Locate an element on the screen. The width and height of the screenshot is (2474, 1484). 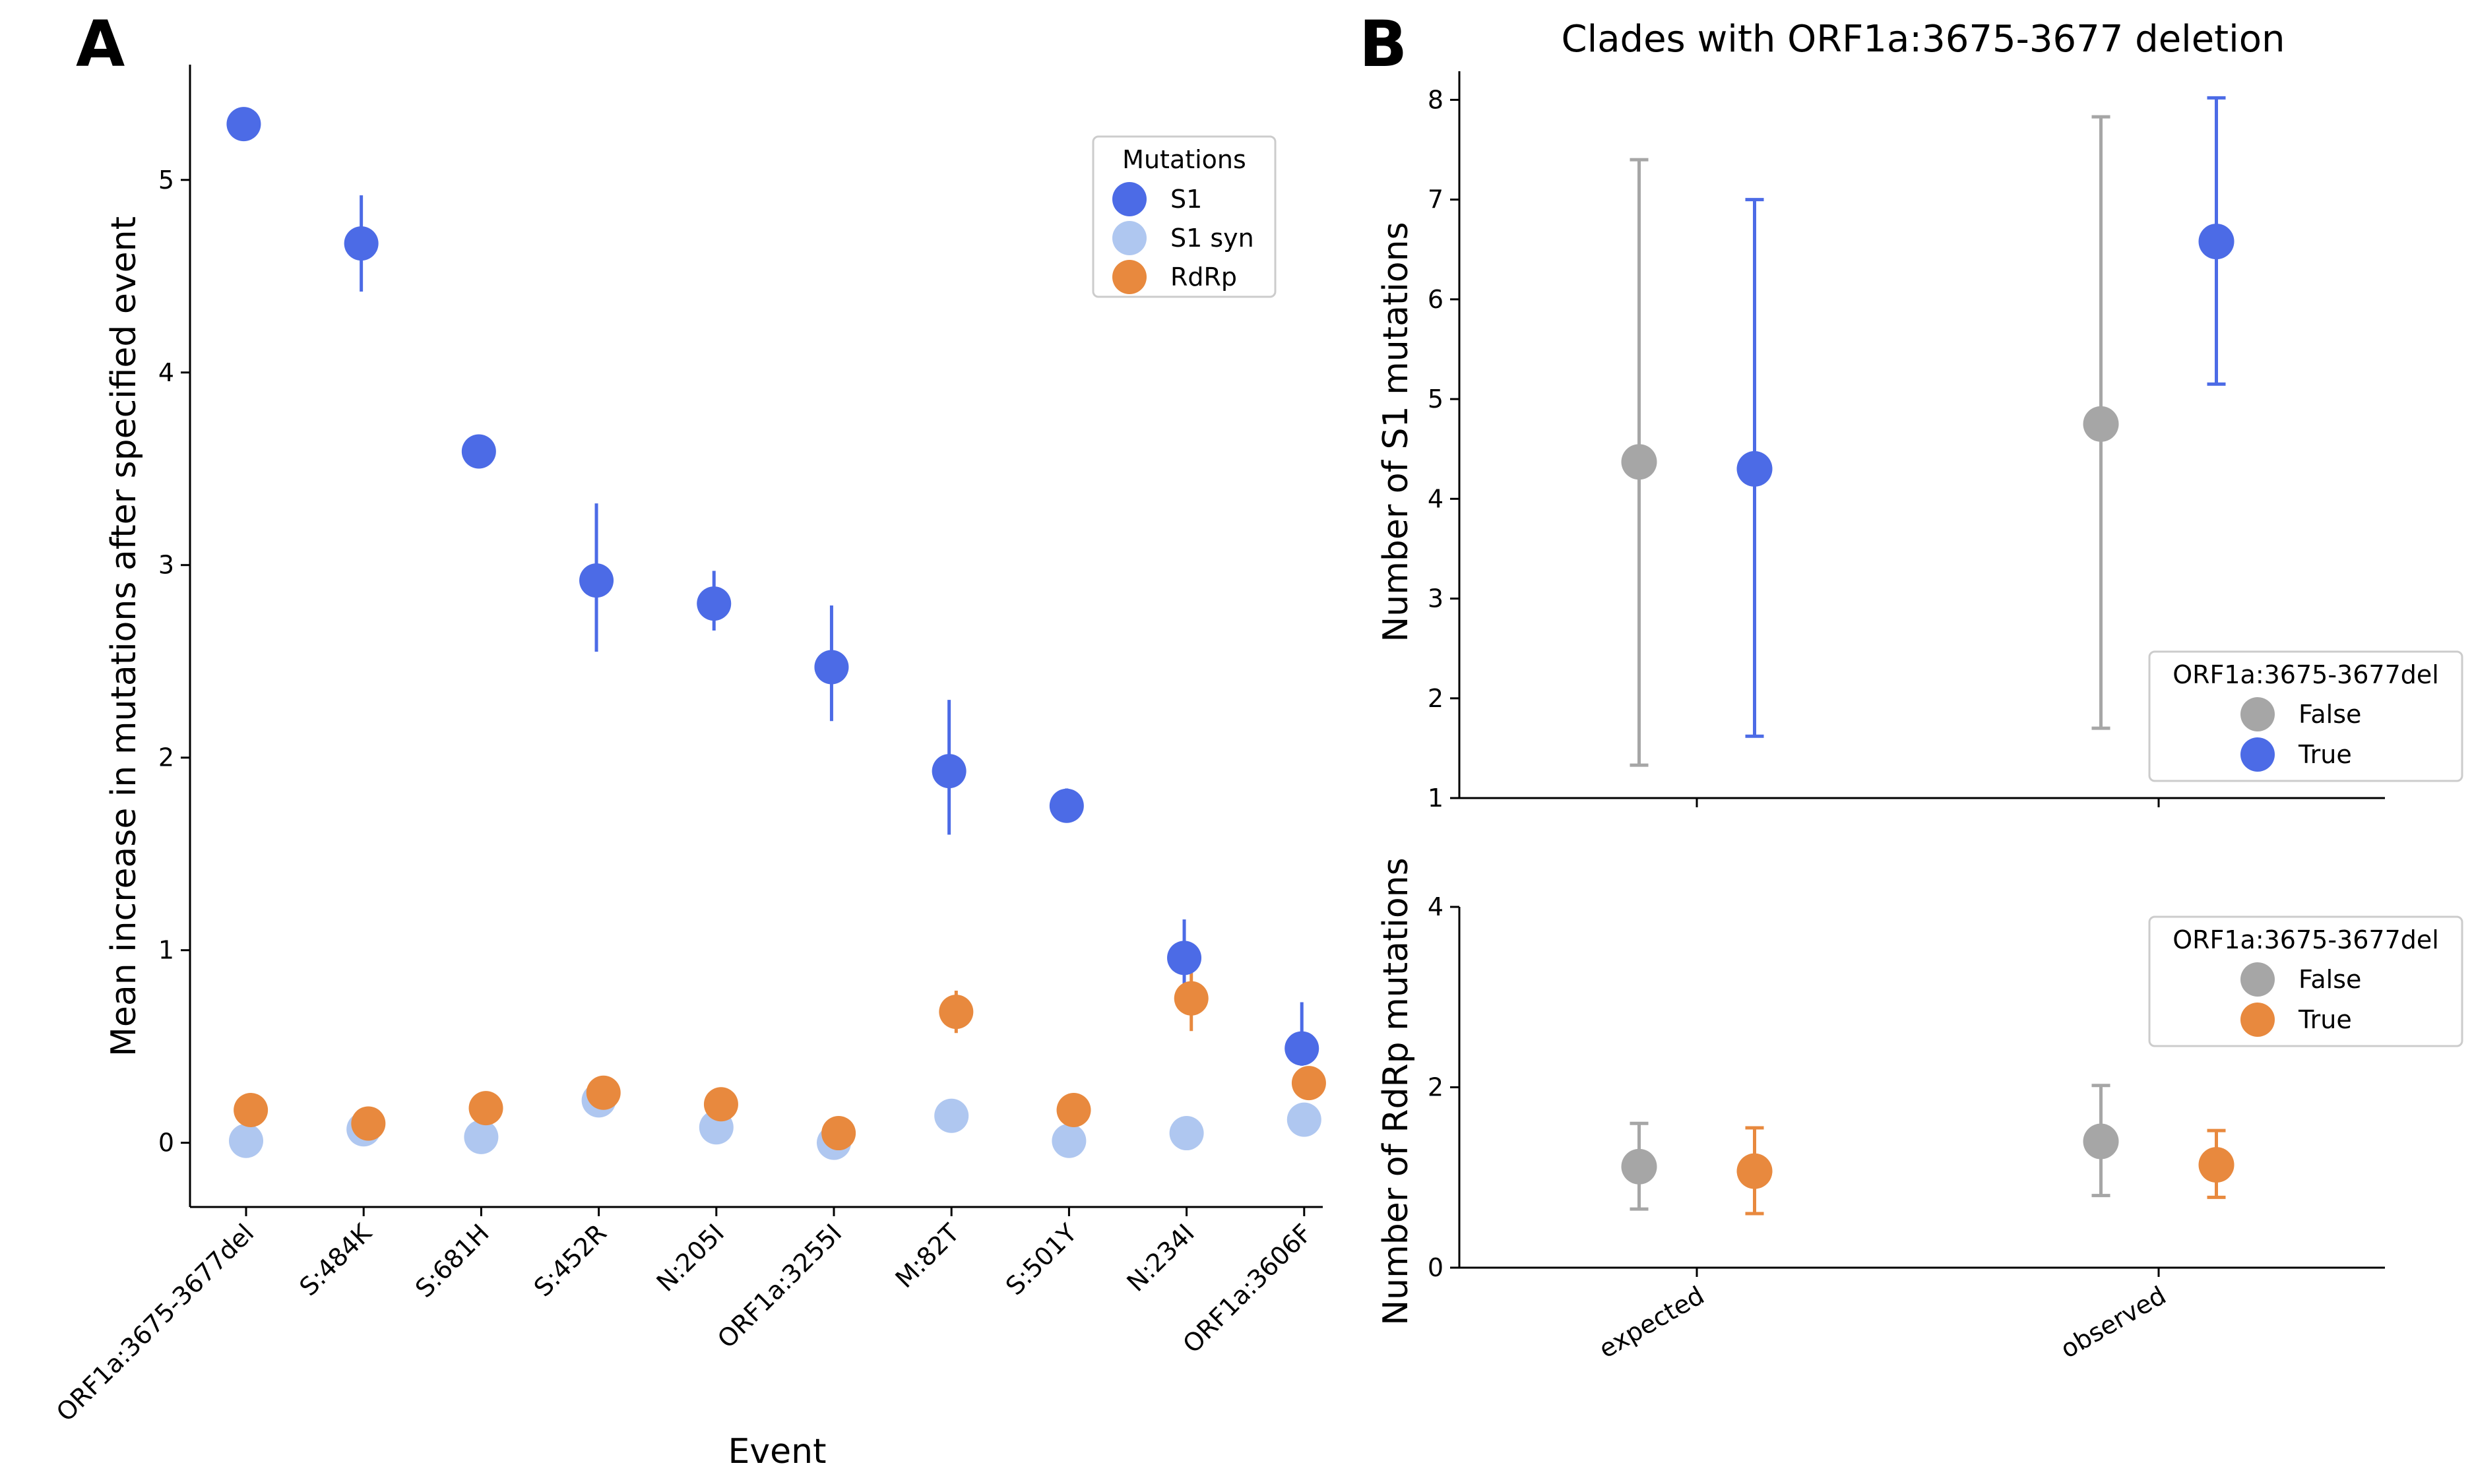
panel-letter-b: B is located at coordinates (1383, 44).